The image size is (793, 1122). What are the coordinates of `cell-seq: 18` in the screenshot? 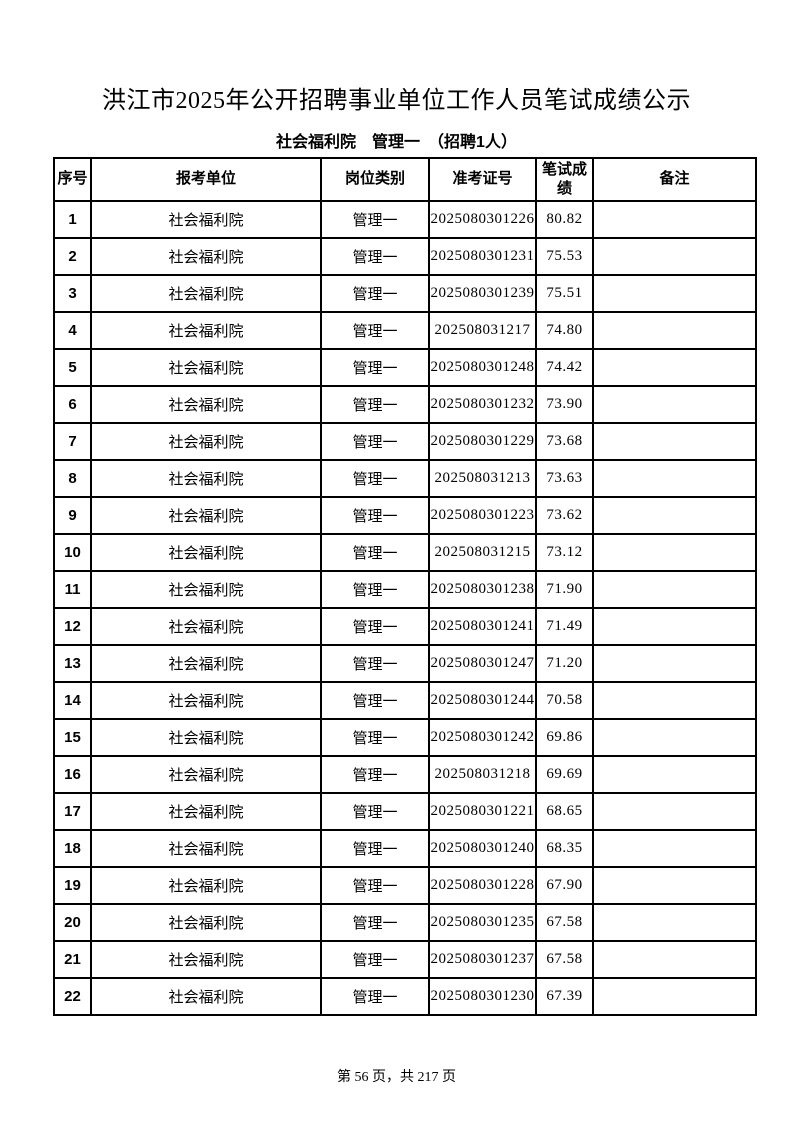 It's located at (72, 848).